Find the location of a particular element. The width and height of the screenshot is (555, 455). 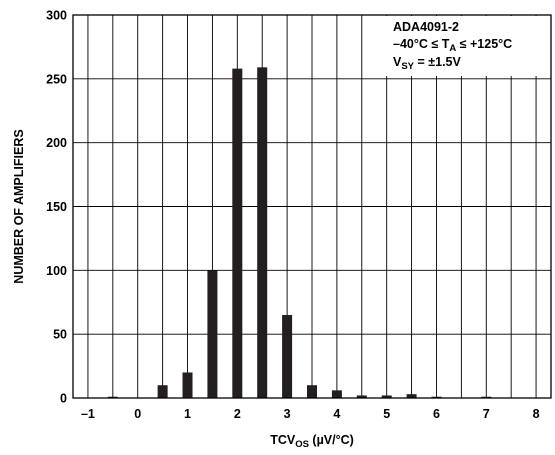

annotation-temp-prefix: –40°C ≤ T is located at coordinates (421, 44).